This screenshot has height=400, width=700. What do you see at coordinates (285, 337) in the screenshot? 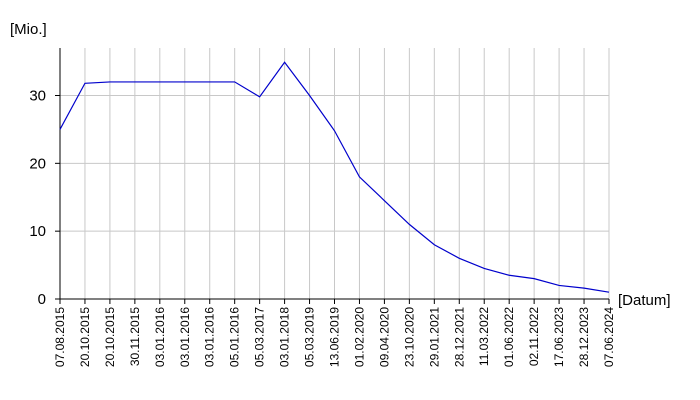
I see `x-tick-label: 03.01.2018` at bounding box center [285, 337].